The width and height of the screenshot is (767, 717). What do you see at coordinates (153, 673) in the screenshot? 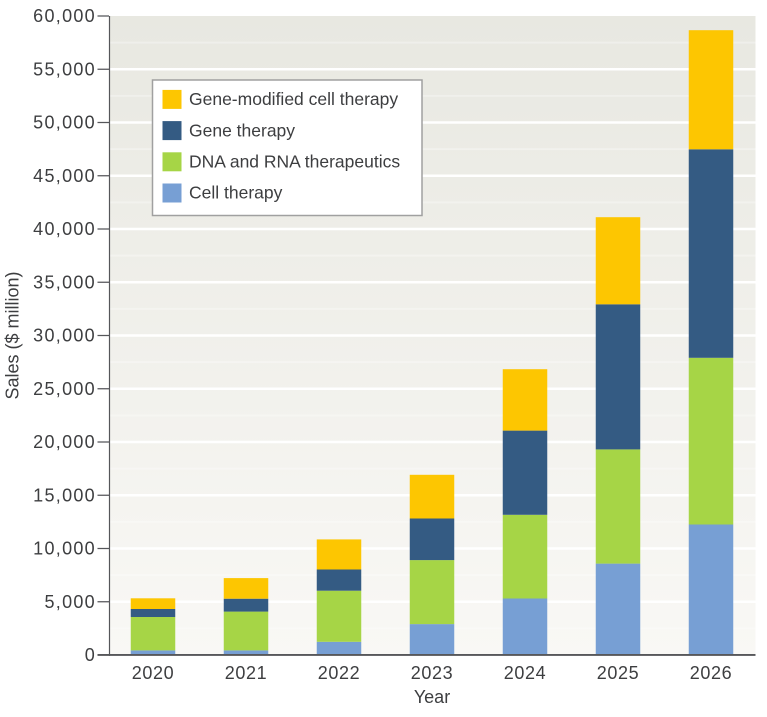
I see `svg-text: 2020` at bounding box center [153, 673].